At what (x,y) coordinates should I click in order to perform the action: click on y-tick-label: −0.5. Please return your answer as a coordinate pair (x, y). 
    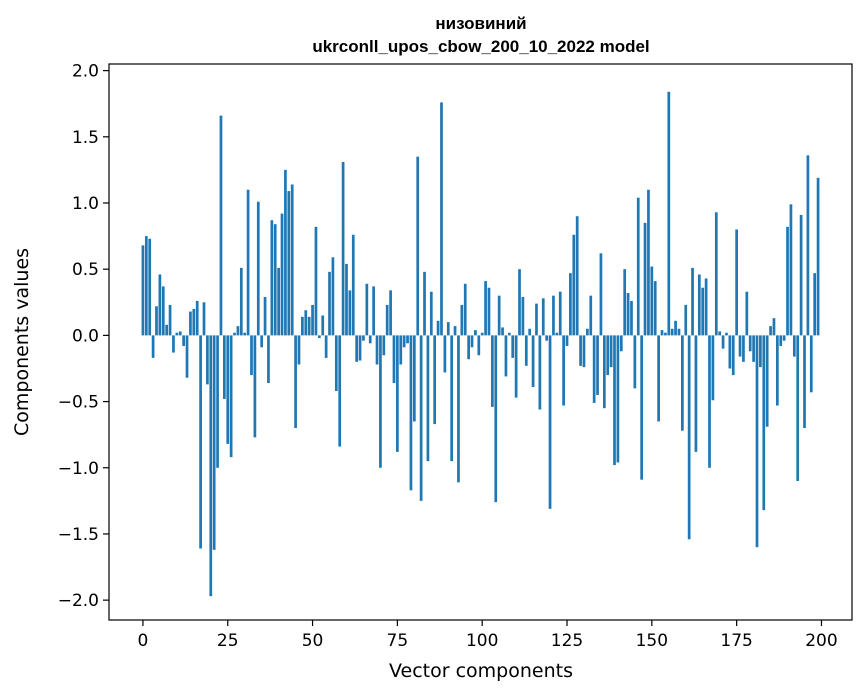
    Looking at the image, I should click on (78, 403).